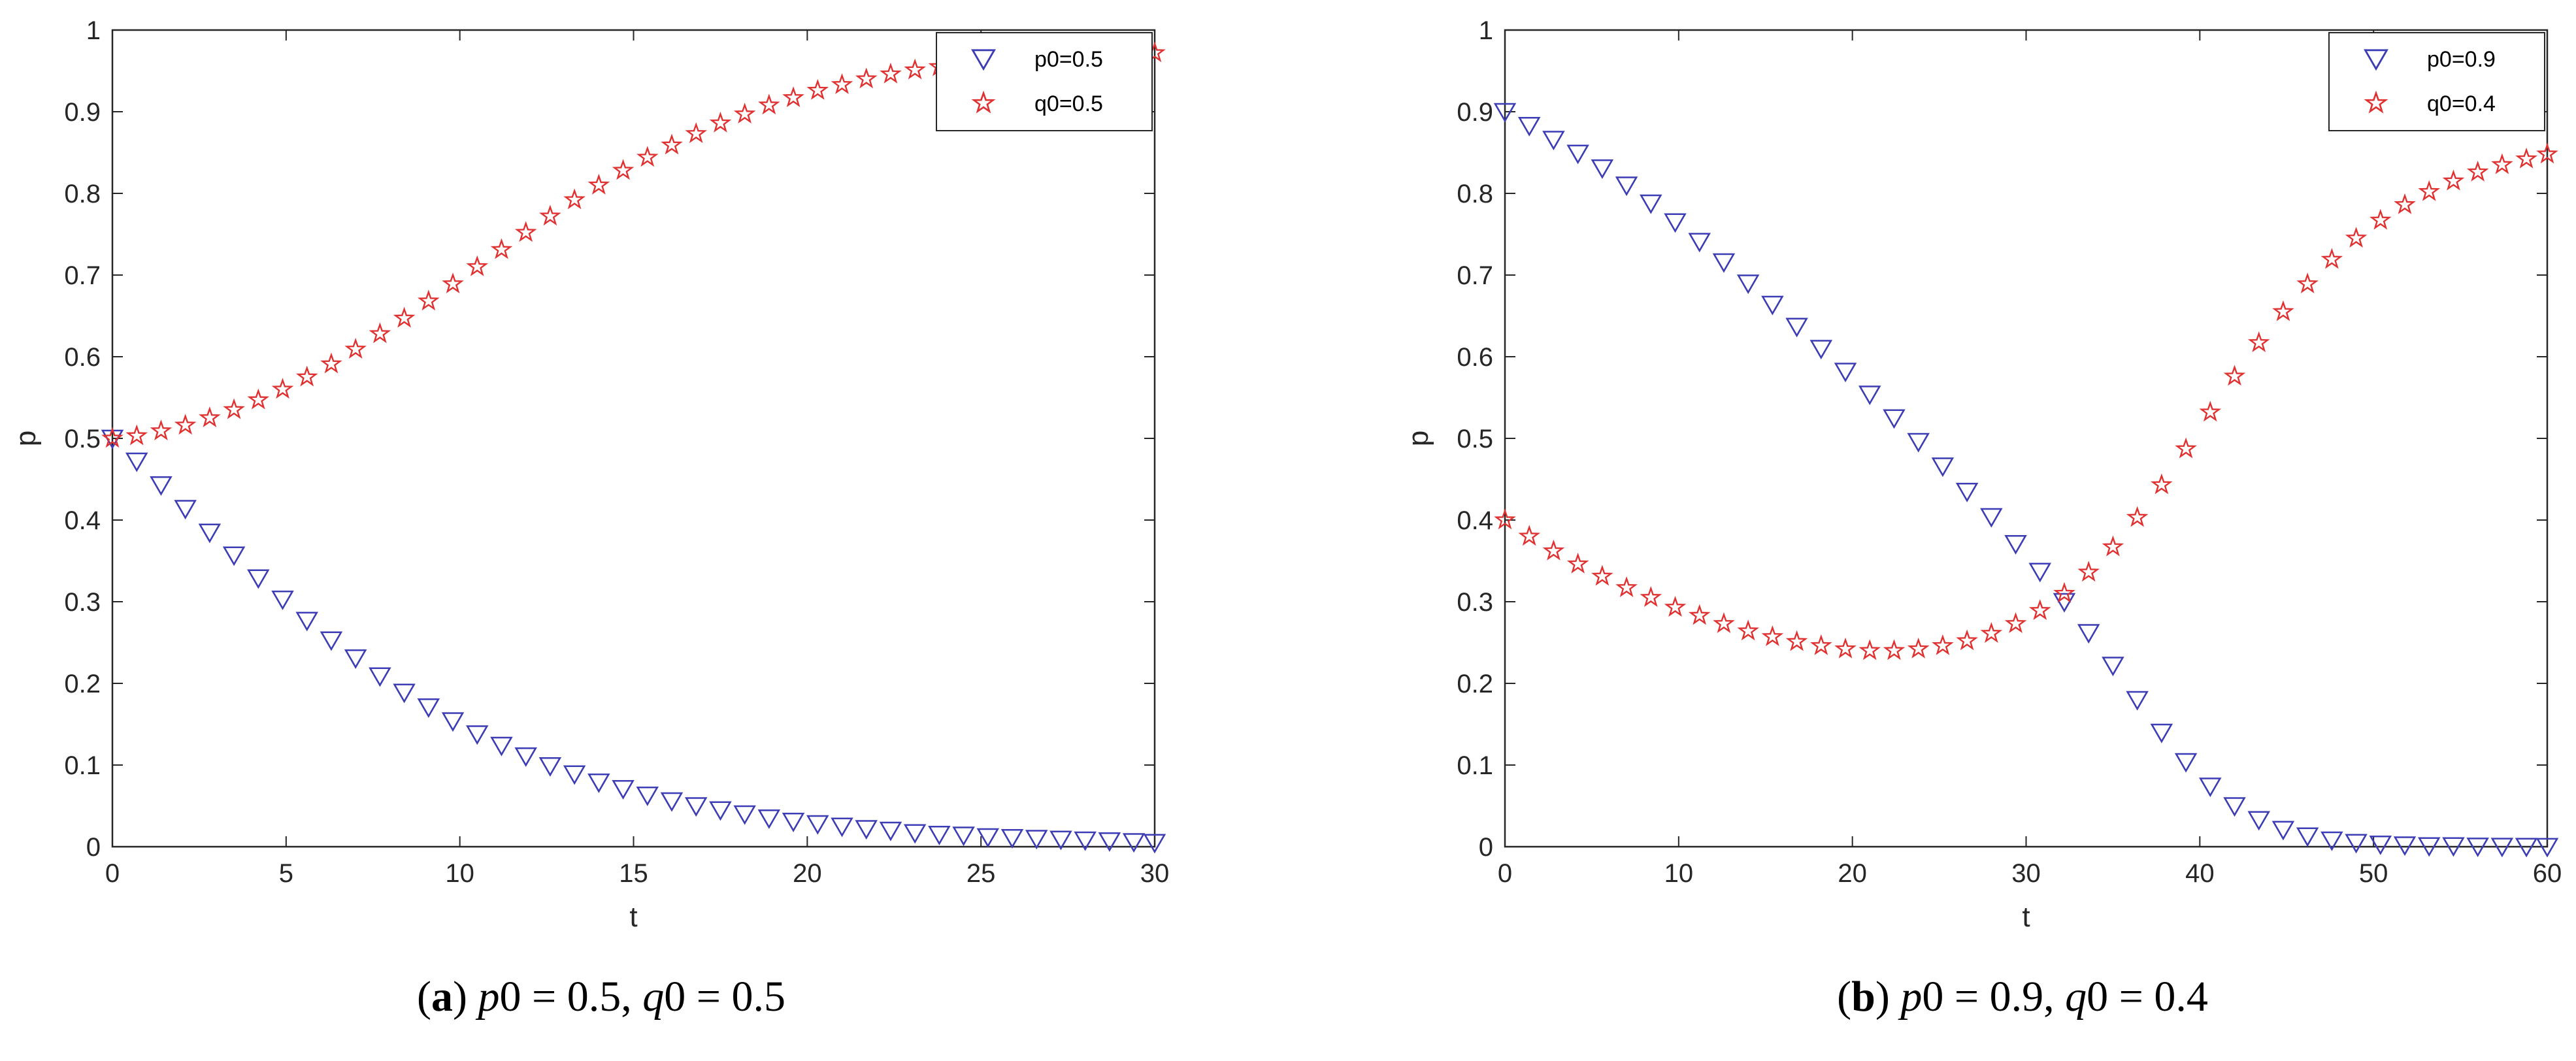 The height and width of the screenshot is (1061, 2576). Describe the element at coordinates (442, 996) in the screenshot. I see `caption-letter: a` at that location.